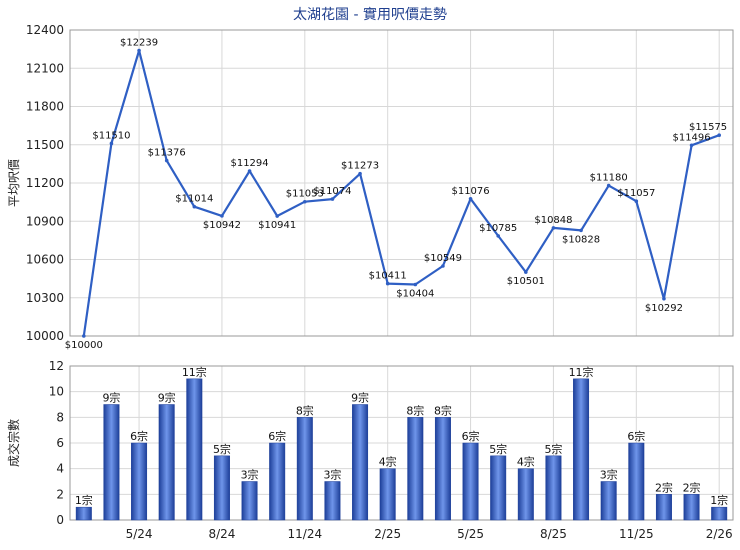 The height and width of the screenshot is (550, 740). What do you see at coordinates (249, 163) in the screenshot?
I see `price-point-label: $11294` at bounding box center [249, 163].